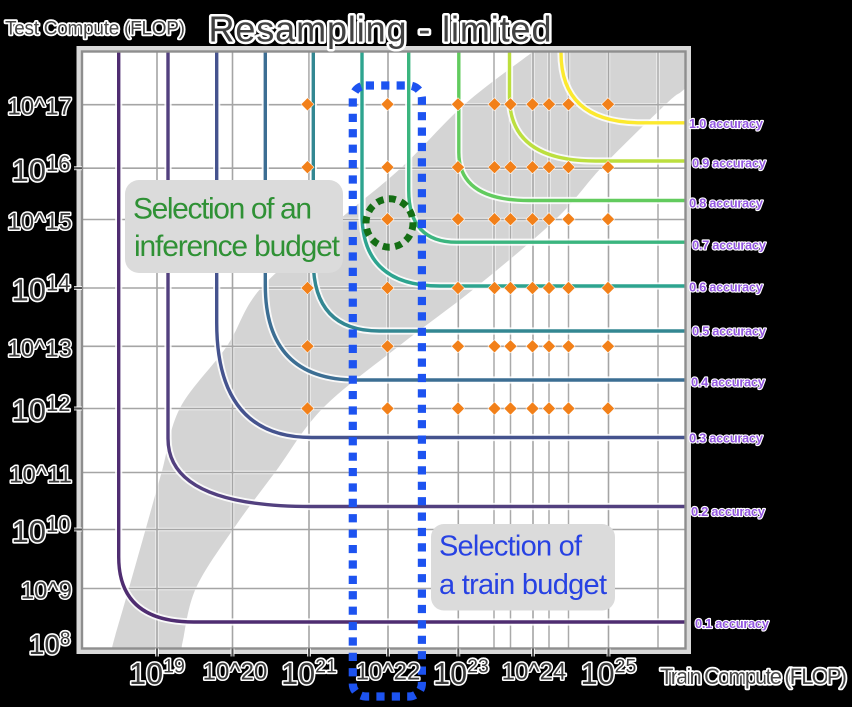 This screenshot has height=707, width=852. What do you see at coordinates (388, 672) in the screenshot?
I see `svg-text: 10^22` at bounding box center [388, 672].